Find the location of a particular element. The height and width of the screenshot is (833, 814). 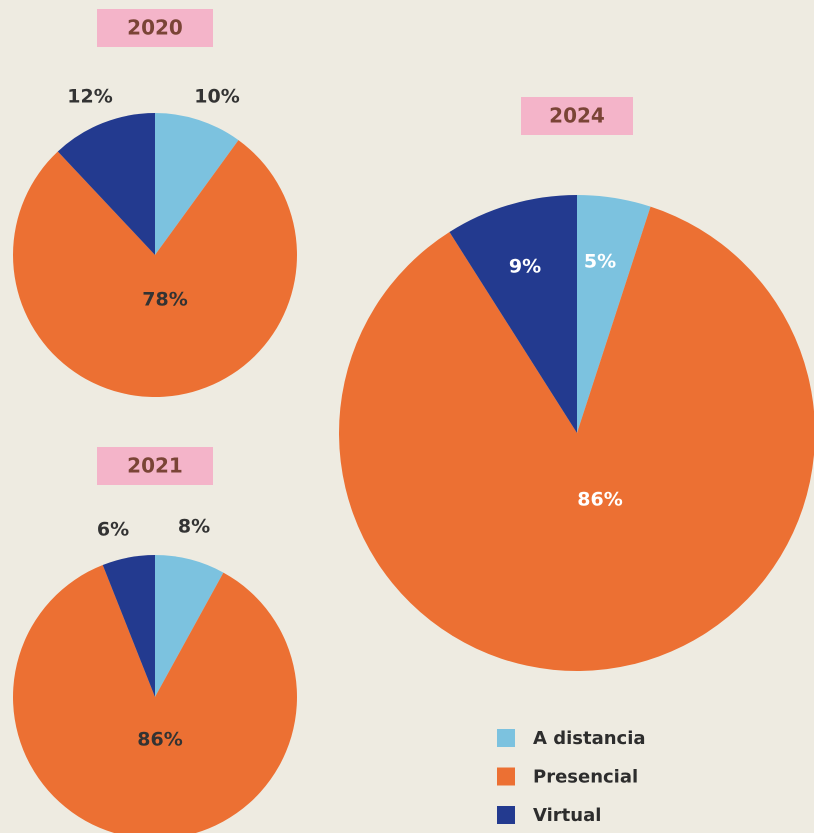

chart-title: 2020 is located at coordinates (155, 28).